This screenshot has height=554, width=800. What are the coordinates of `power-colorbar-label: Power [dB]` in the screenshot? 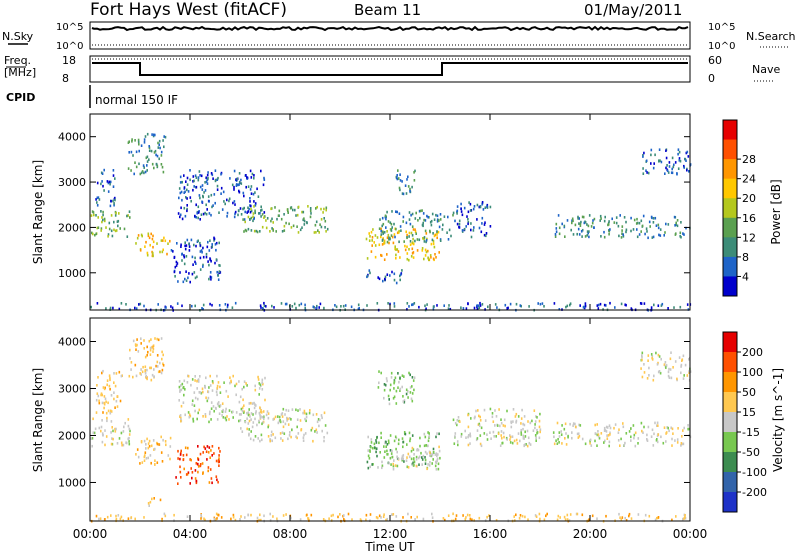 It's located at (776, 211).